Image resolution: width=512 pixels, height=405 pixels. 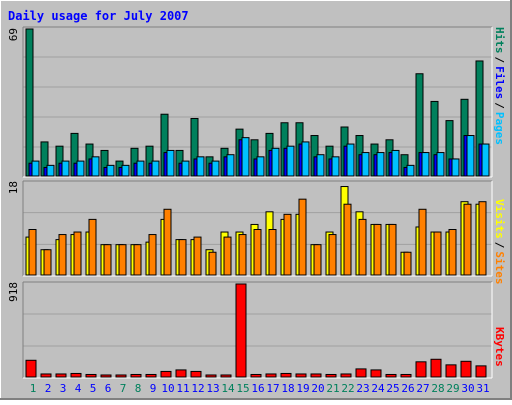 I want to click on day-label: 31, so click(x=482, y=388).